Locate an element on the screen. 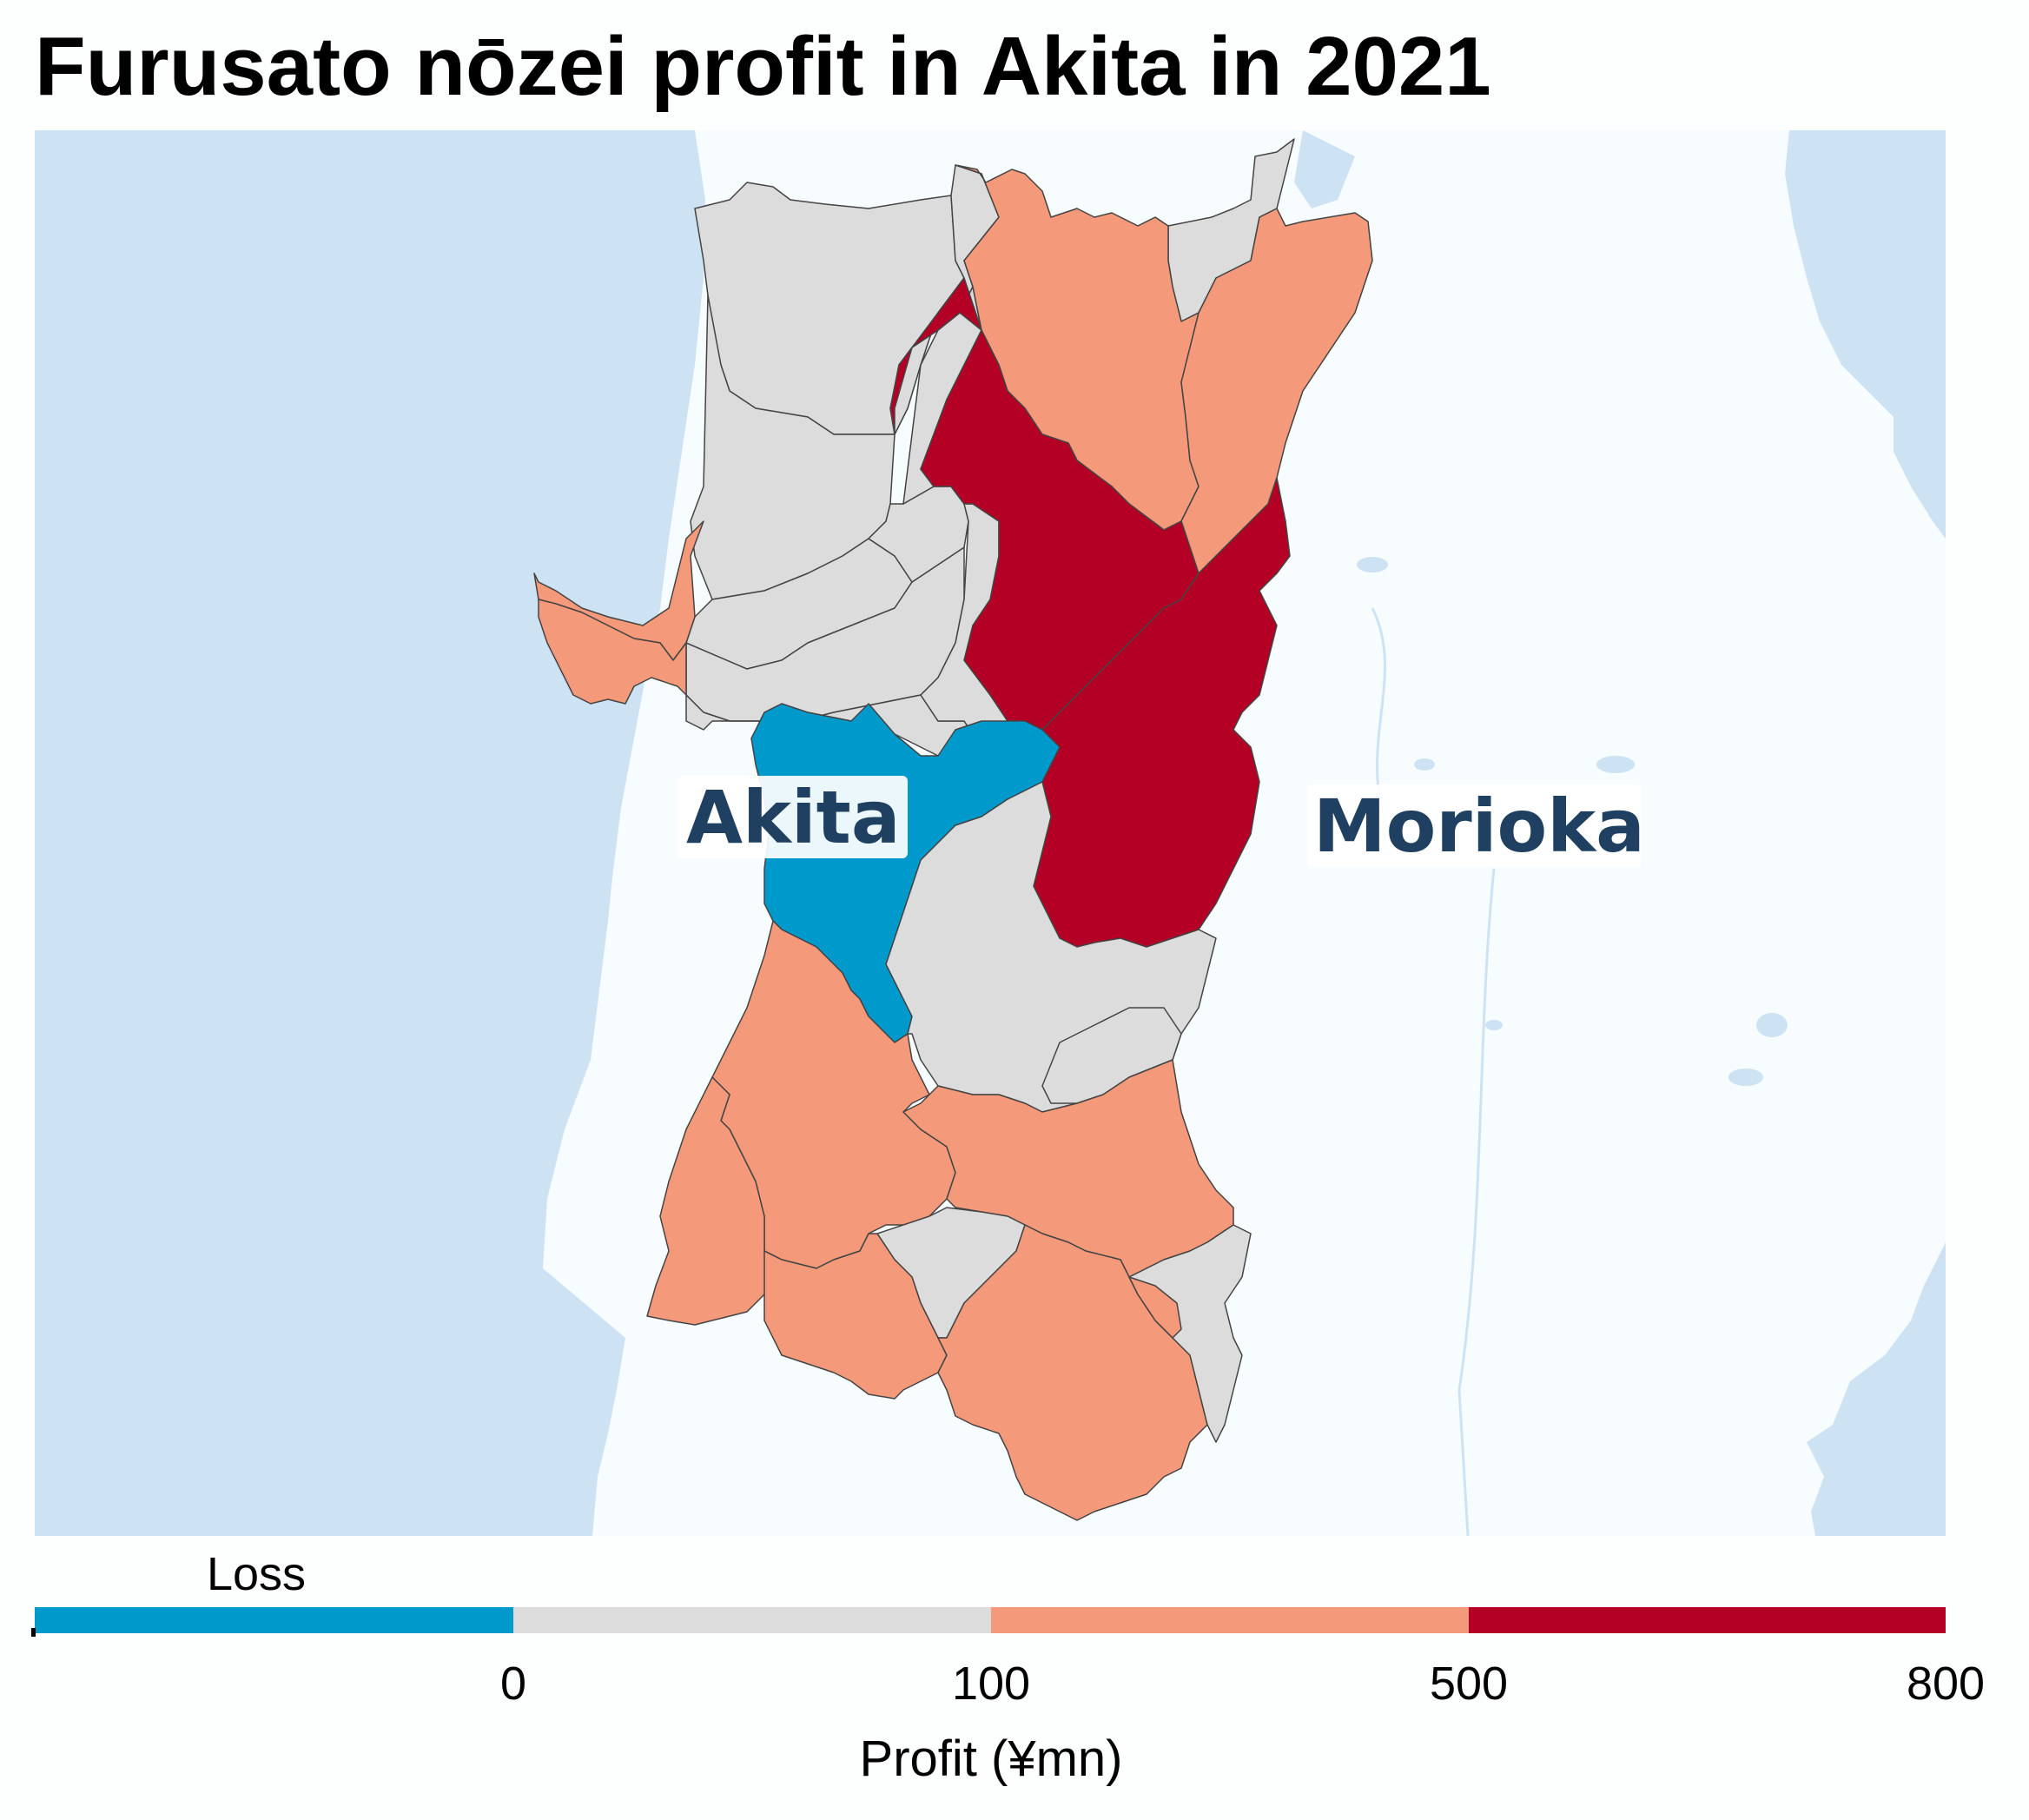 This screenshot has height=1820, width=2029. city-label-akita: Akita is located at coordinates (792, 817).